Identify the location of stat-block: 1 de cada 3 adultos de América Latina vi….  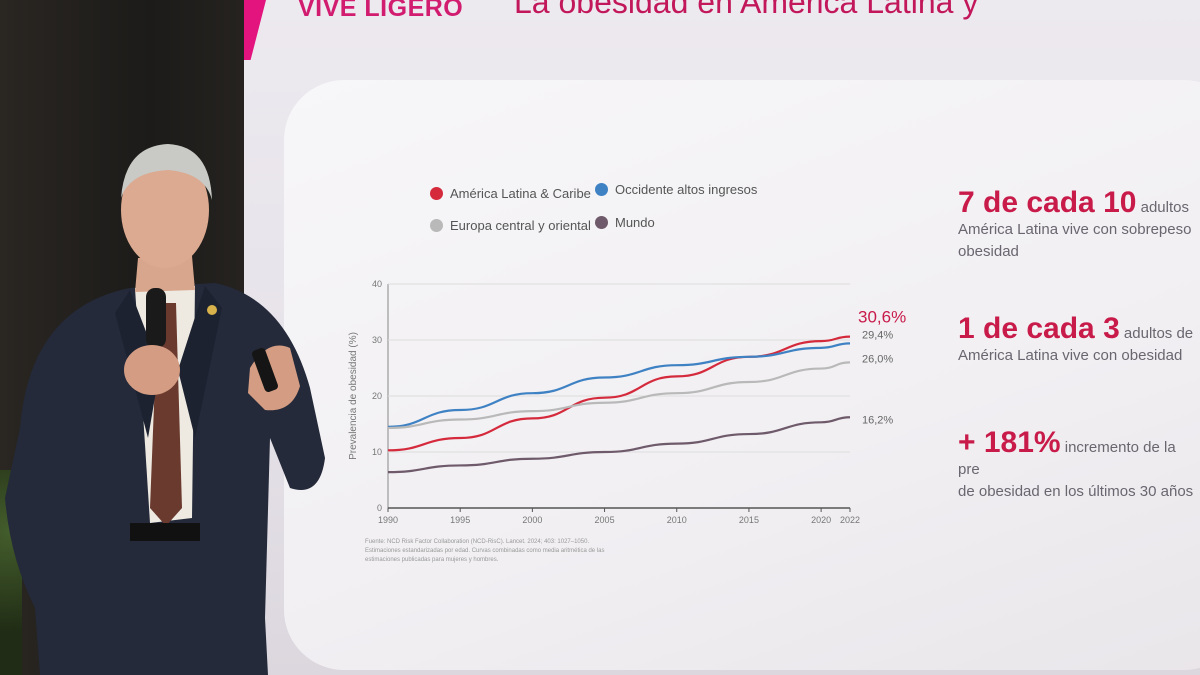
(1076, 340).